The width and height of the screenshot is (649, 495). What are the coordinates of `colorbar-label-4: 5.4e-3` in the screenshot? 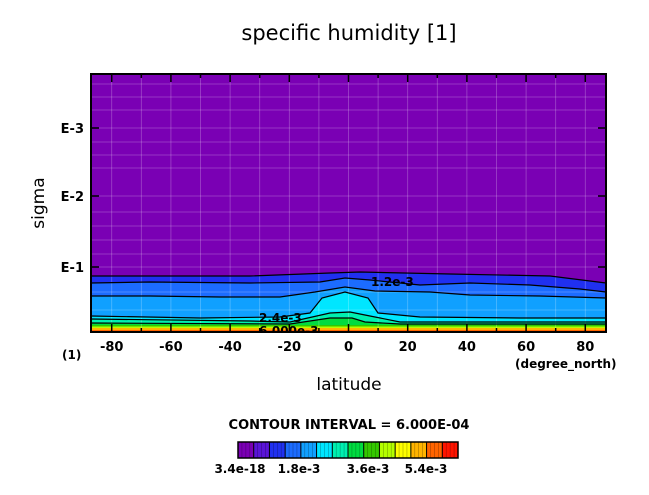 It's located at (426, 469).